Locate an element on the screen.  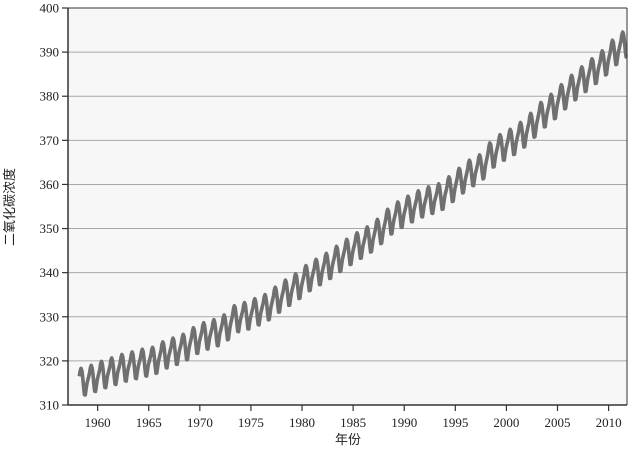
x-tick-label: 1990 is located at coordinates (404, 422).